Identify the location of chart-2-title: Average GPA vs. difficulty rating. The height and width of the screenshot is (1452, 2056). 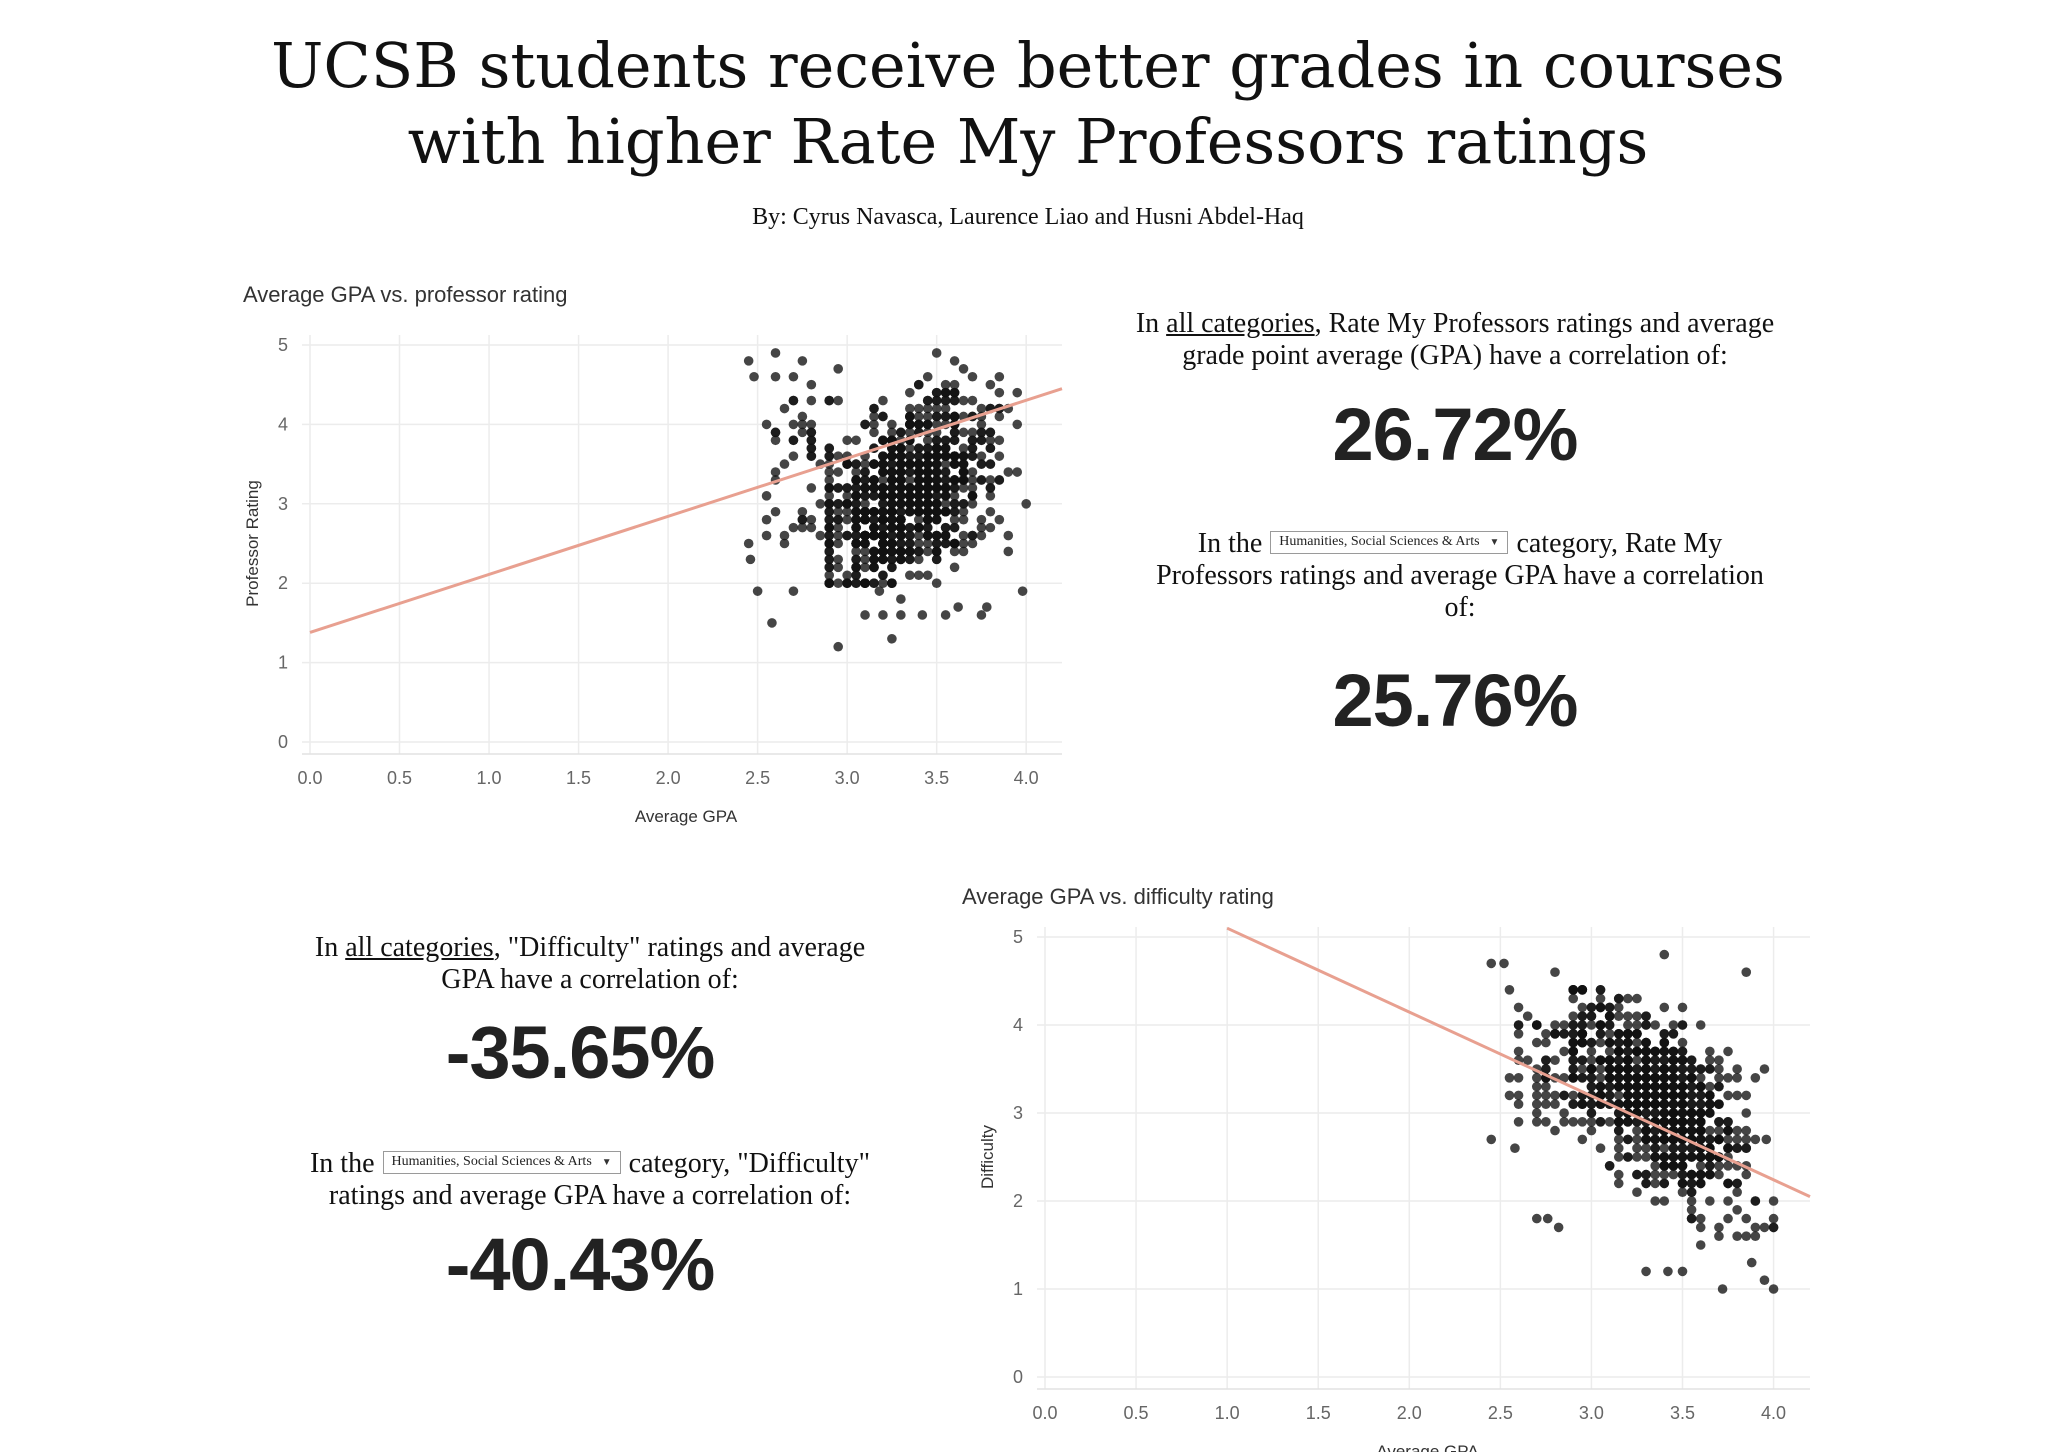
(1118, 896).